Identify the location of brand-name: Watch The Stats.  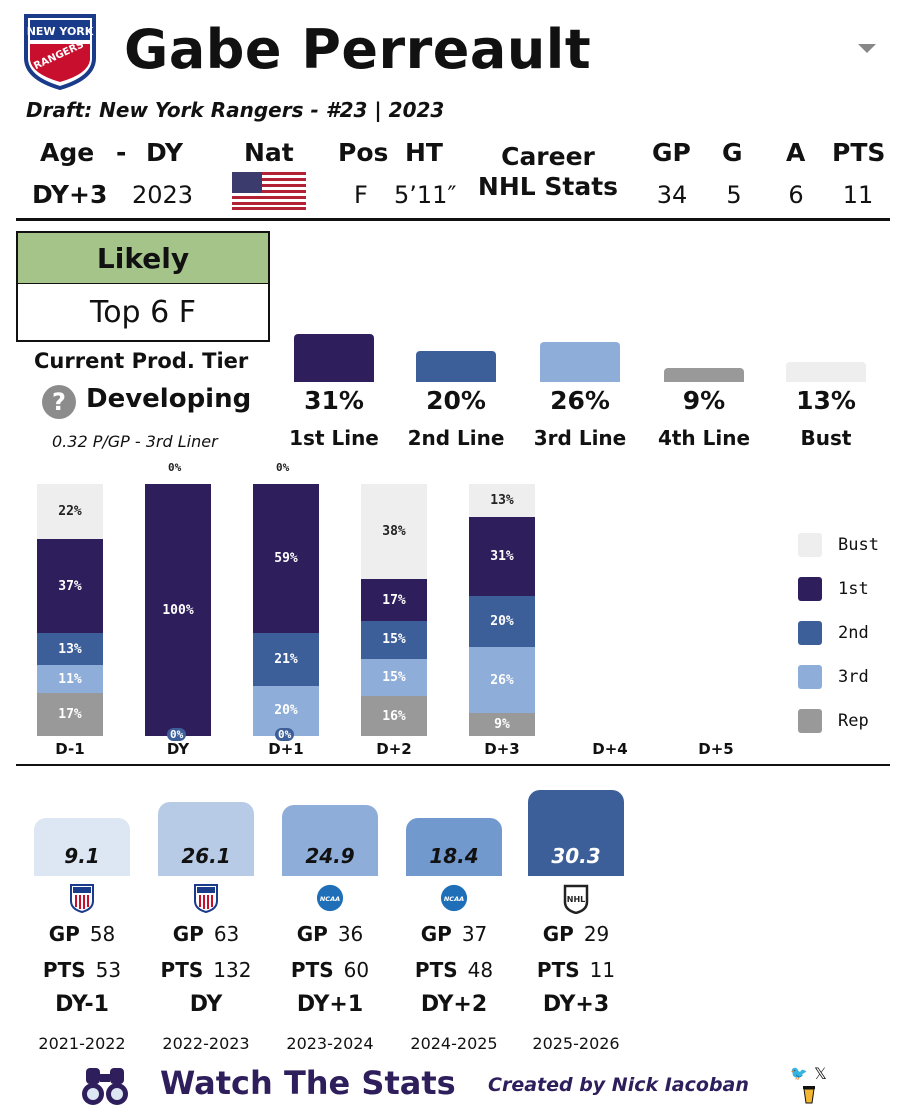
(308, 1083).